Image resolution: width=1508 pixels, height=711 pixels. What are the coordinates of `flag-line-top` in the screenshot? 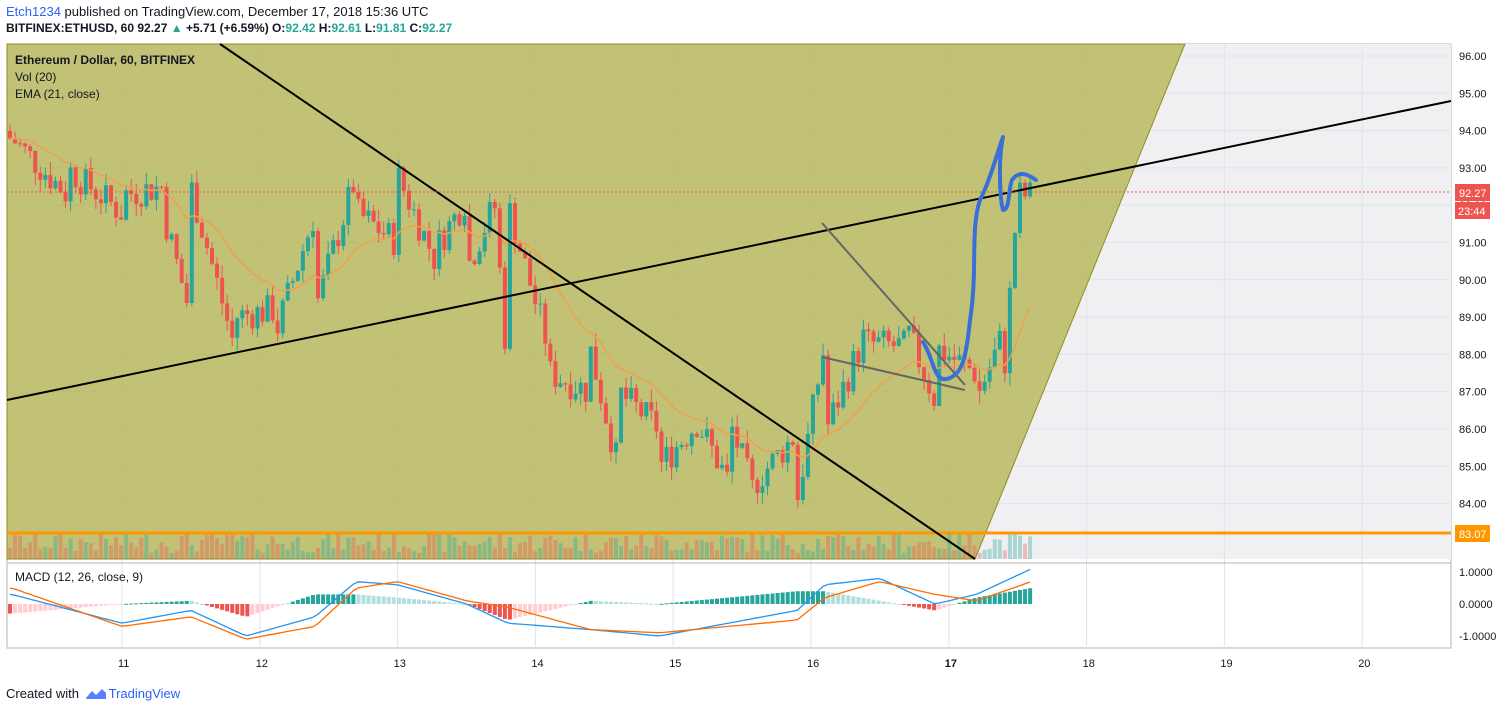 It's located at (893, 304).